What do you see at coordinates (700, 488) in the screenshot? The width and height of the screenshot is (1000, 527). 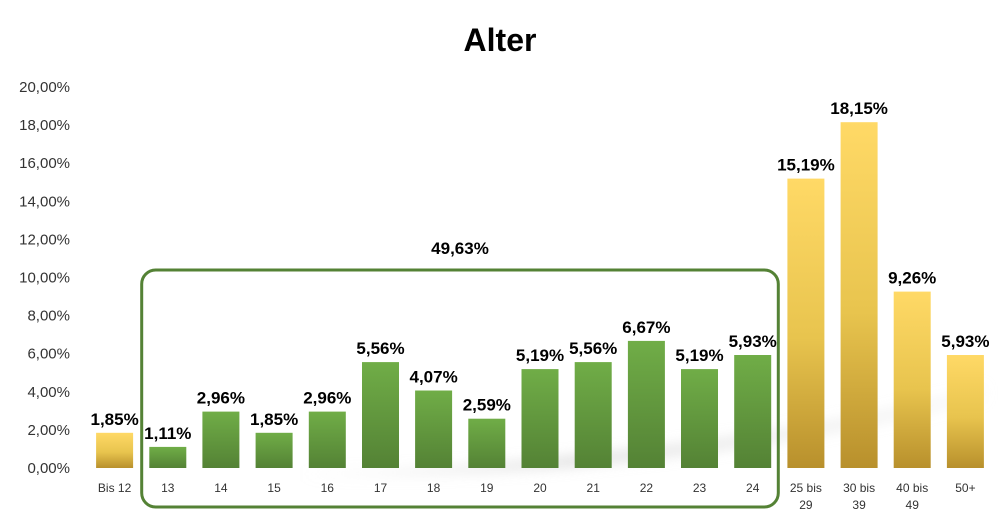 I see `x-tick-label: 23` at bounding box center [700, 488].